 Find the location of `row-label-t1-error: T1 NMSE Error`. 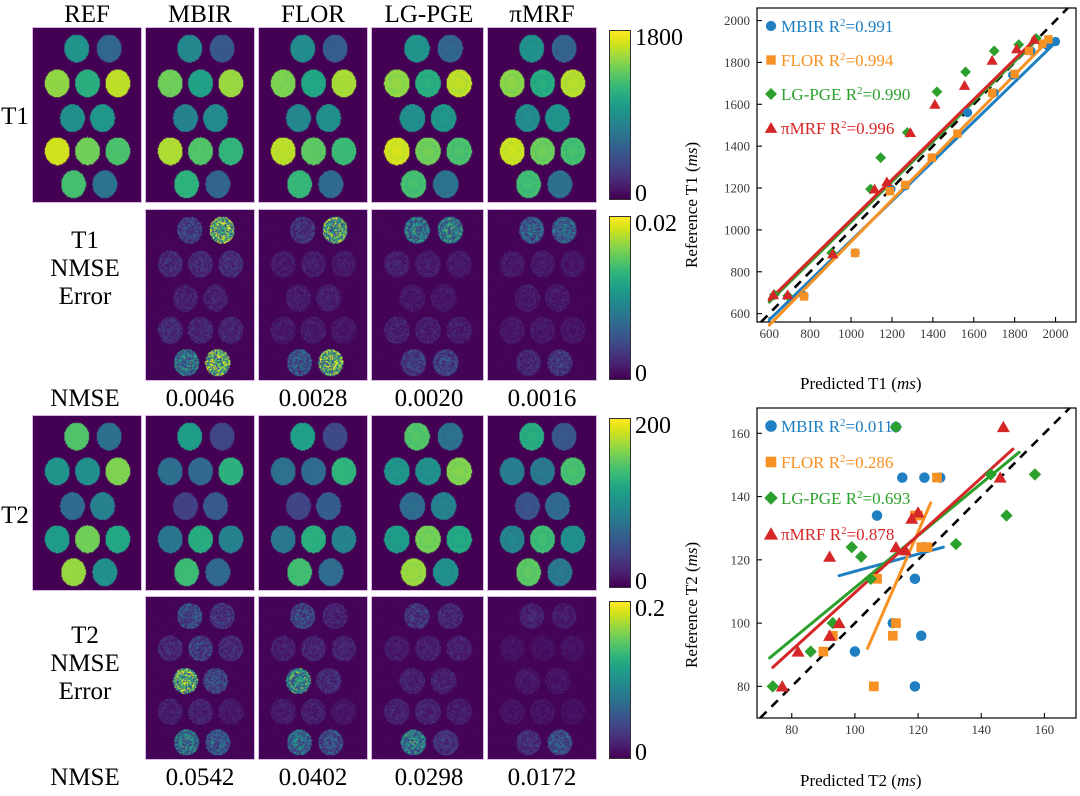

row-label-t1-error: T1 NMSE Error is located at coordinates (85, 269).